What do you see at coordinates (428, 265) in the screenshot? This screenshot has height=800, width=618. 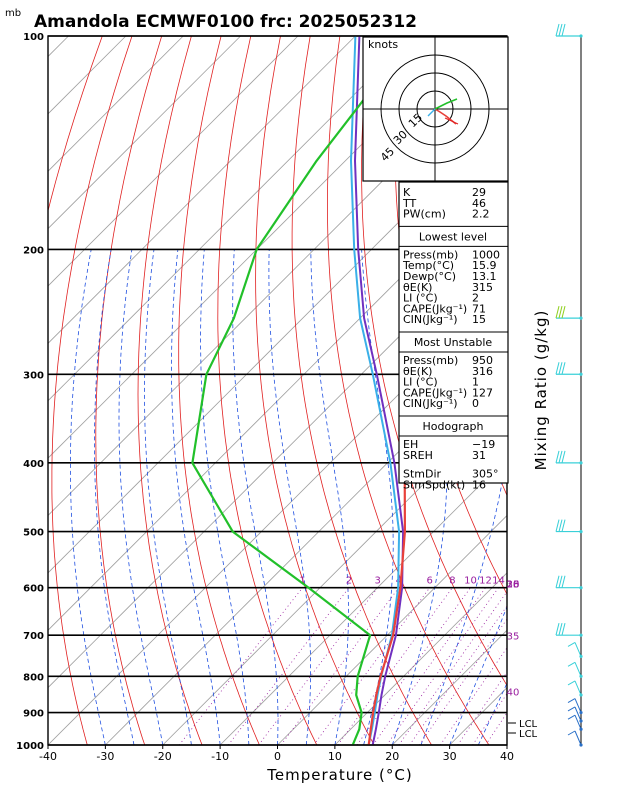 I see `indices-row-label: Temp(°C)` at bounding box center [428, 265].